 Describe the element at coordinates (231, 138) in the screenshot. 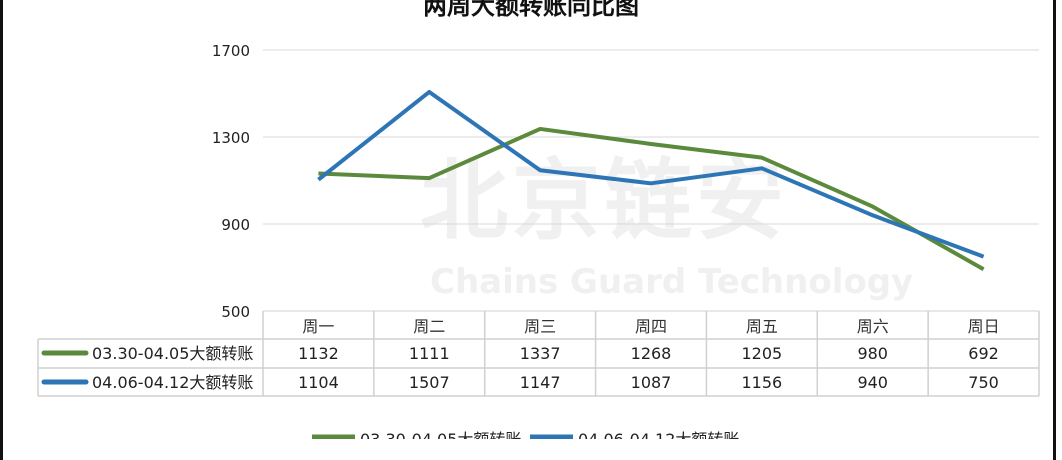

I see `y-tick-label: 1300` at that location.